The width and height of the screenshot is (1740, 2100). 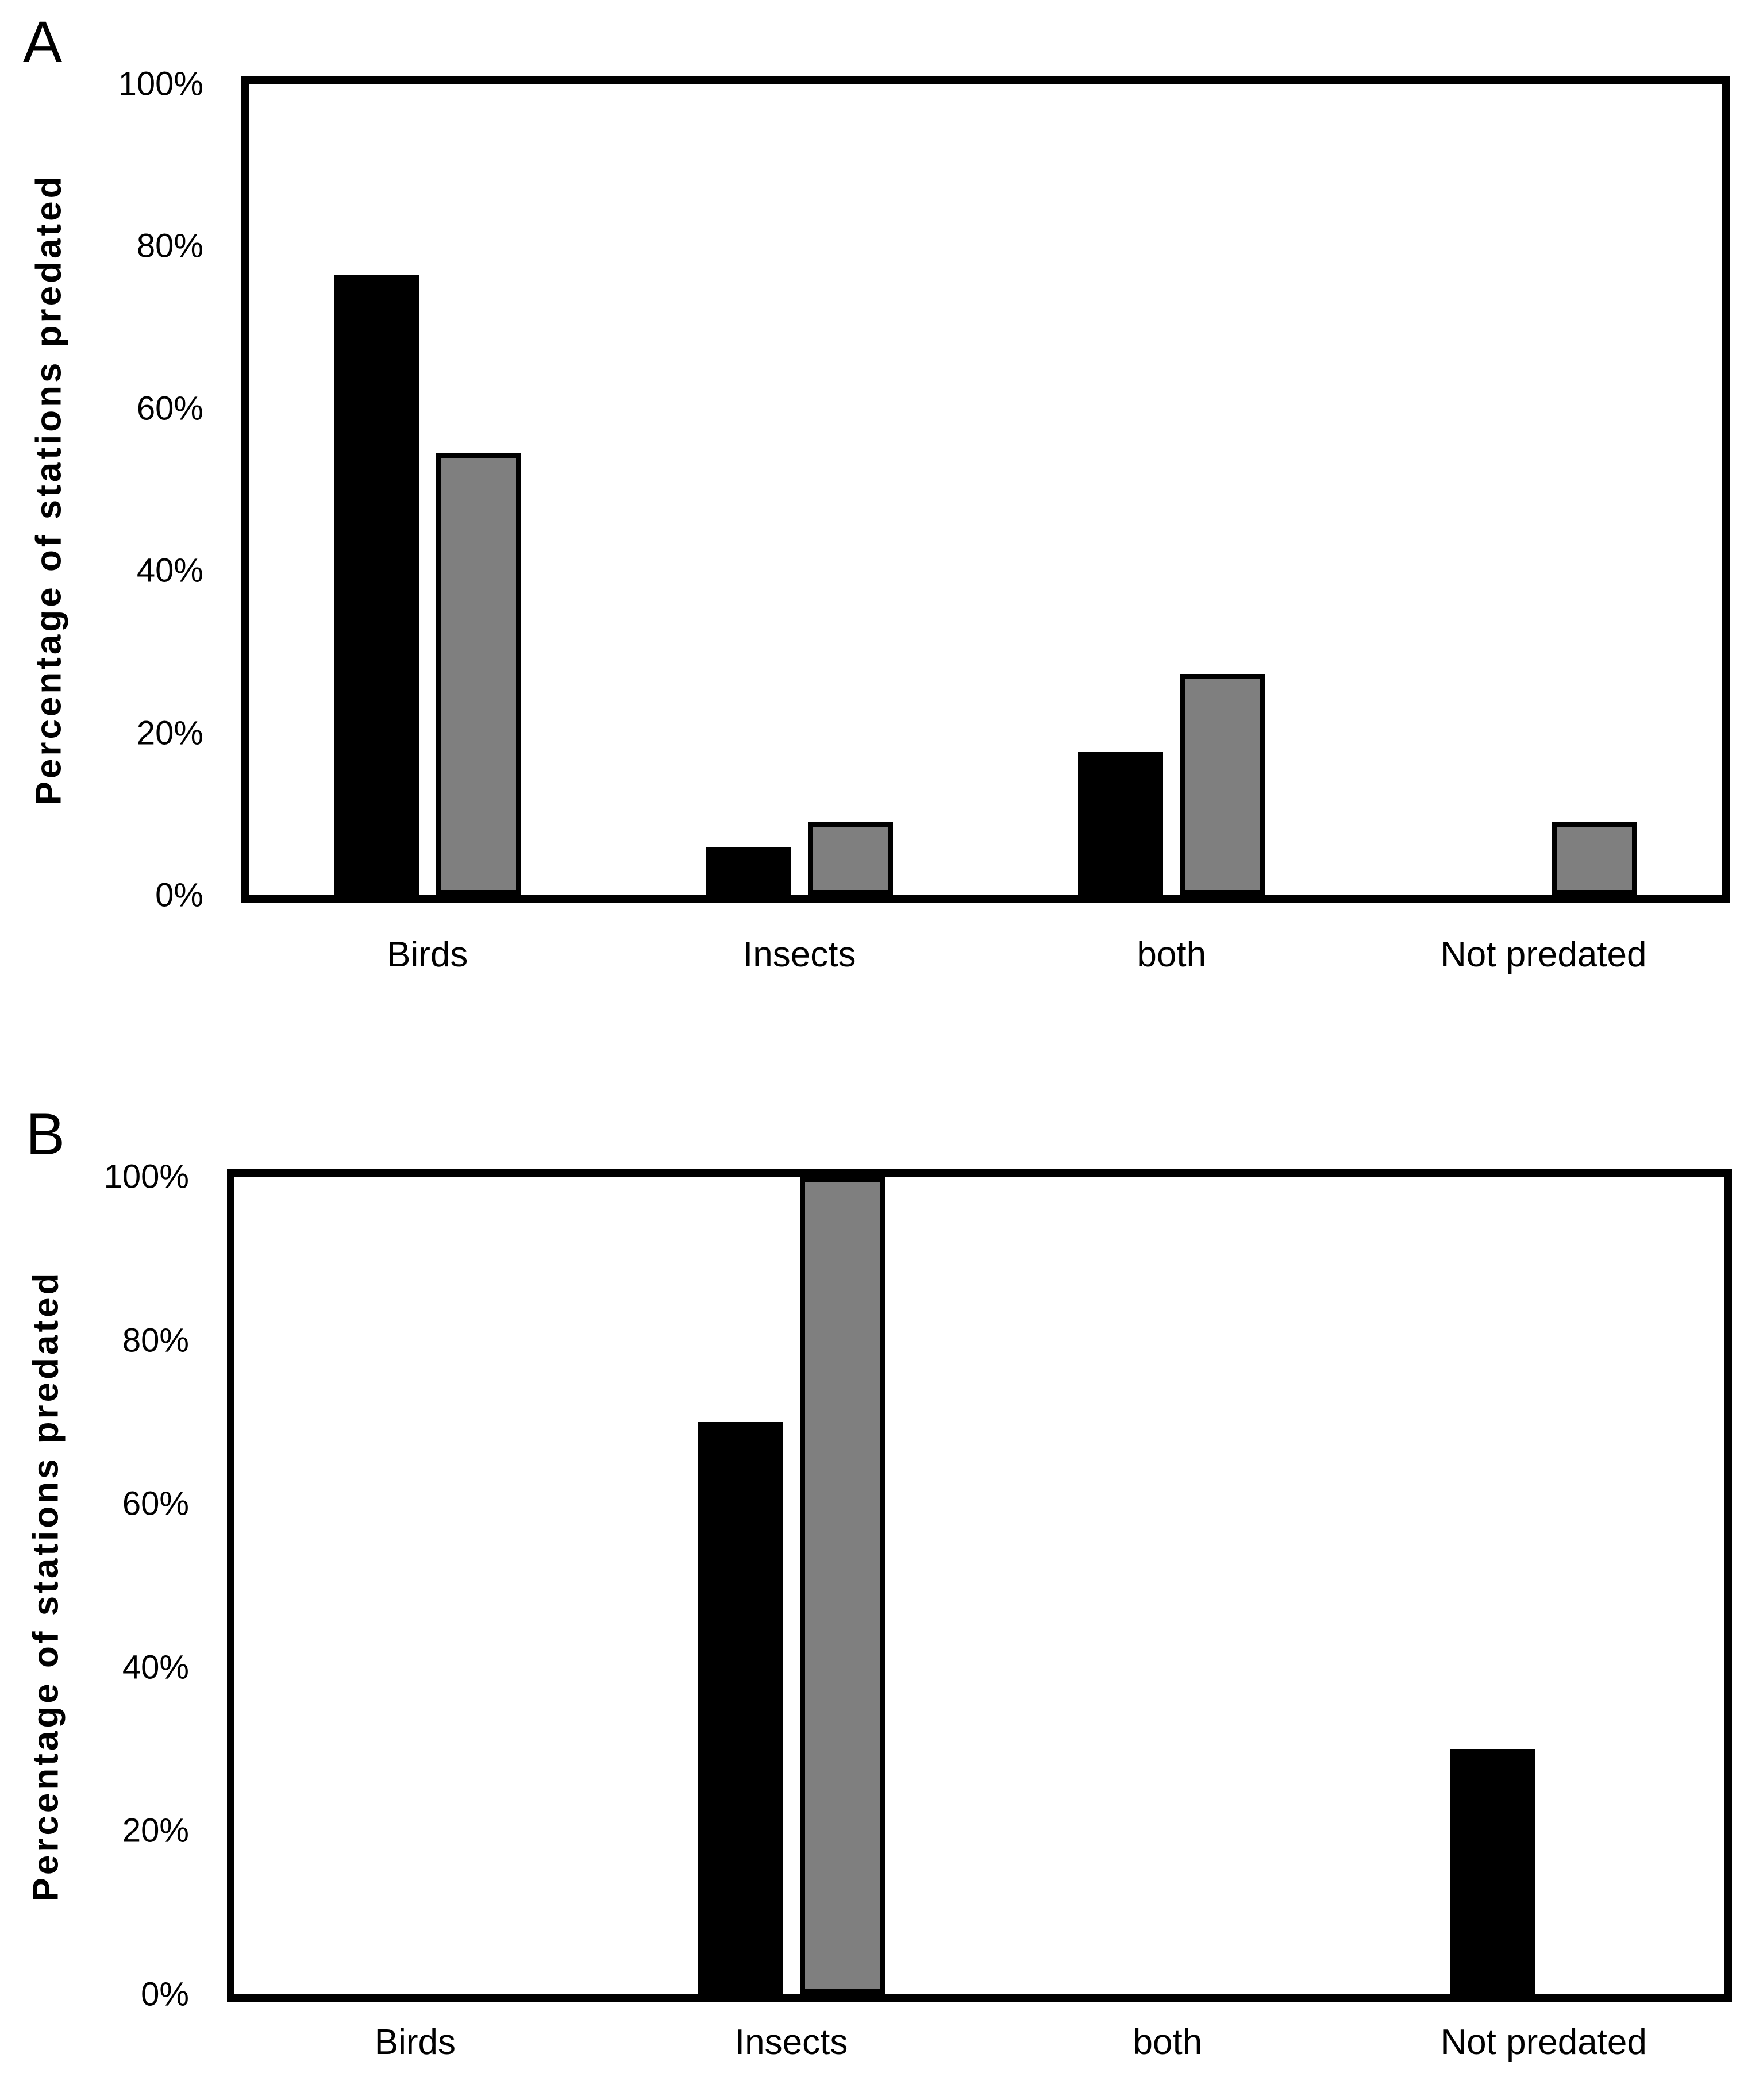 What do you see at coordinates (1492, 1872) in the screenshot?
I see `bar-black-not-predated` at bounding box center [1492, 1872].